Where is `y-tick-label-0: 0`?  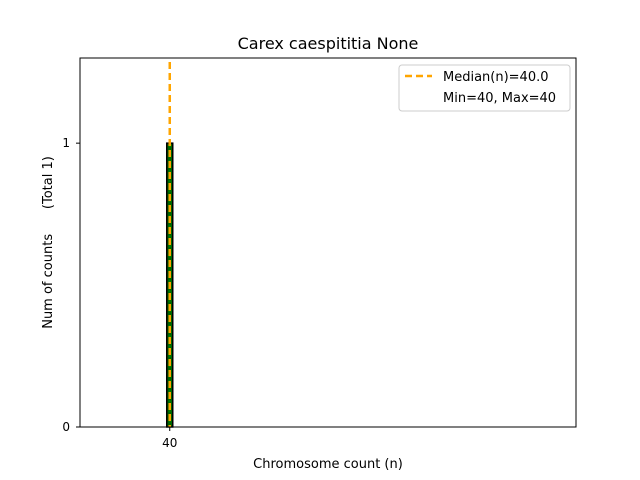 y-tick-label-0: 0 is located at coordinates (66, 427).